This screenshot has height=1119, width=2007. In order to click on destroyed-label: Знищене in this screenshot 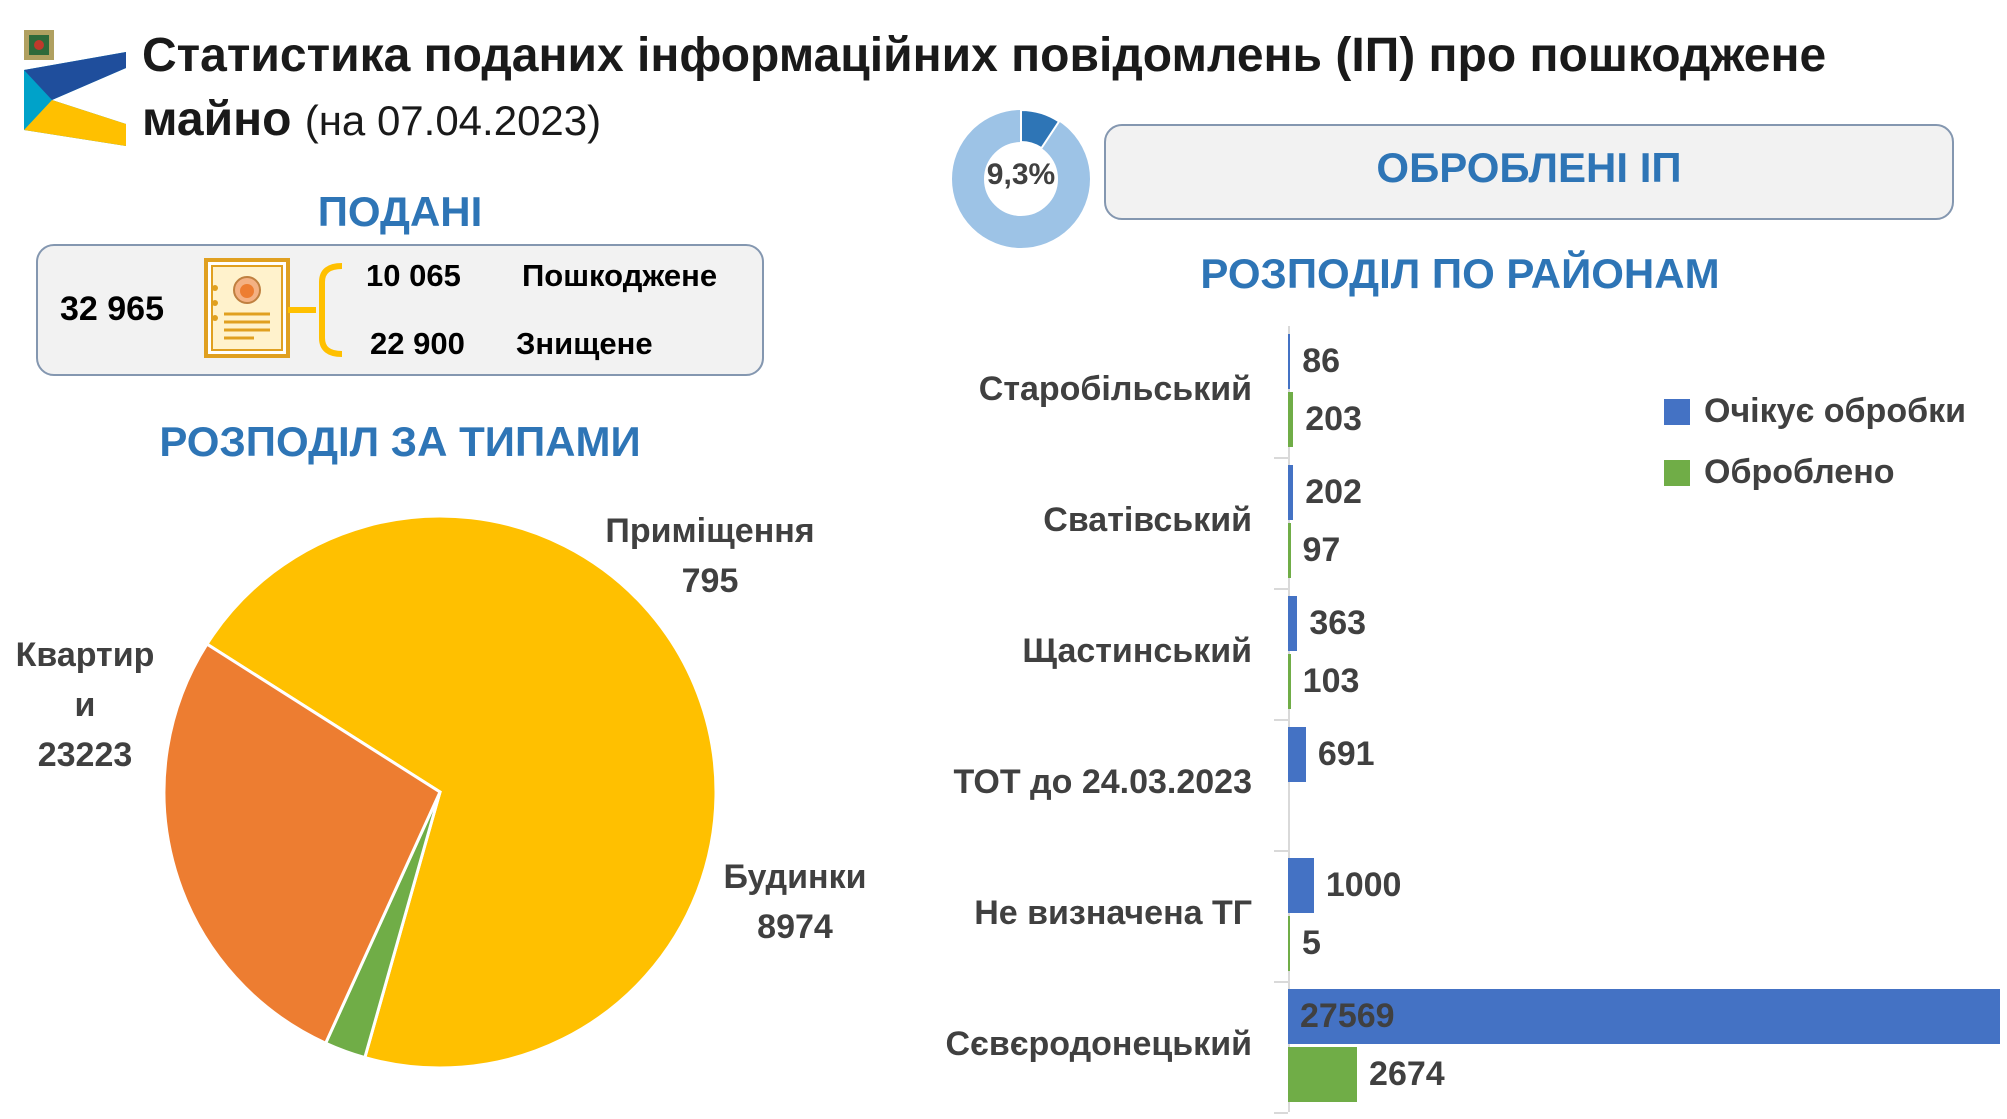, I will do `click(584, 343)`.